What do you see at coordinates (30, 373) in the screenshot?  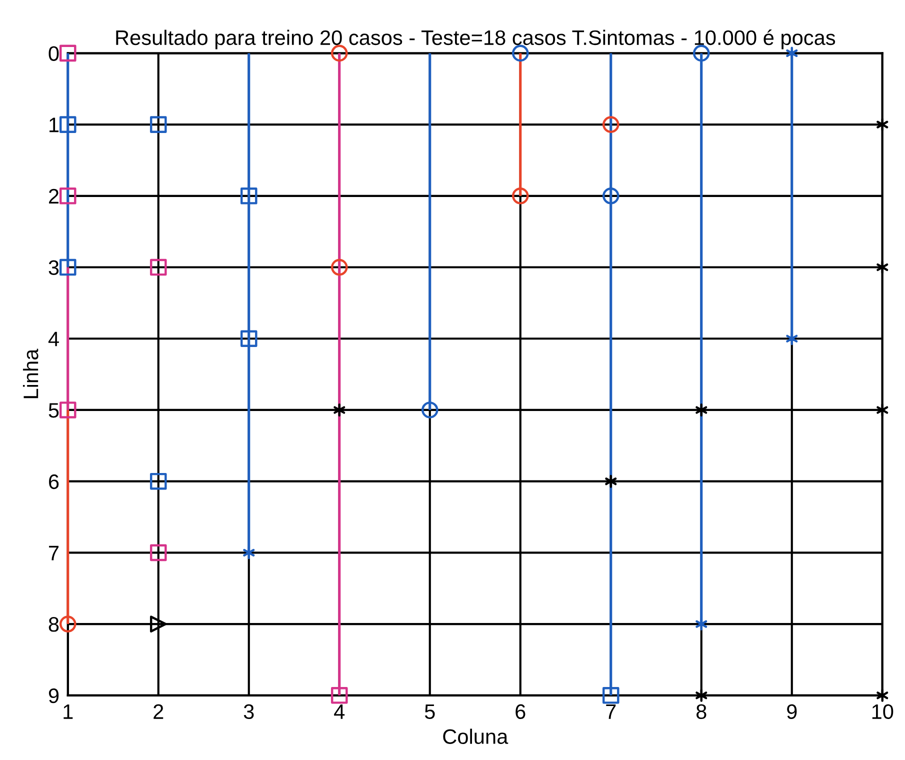 I see `y-axis-title: Linha` at bounding box center [30, 373].